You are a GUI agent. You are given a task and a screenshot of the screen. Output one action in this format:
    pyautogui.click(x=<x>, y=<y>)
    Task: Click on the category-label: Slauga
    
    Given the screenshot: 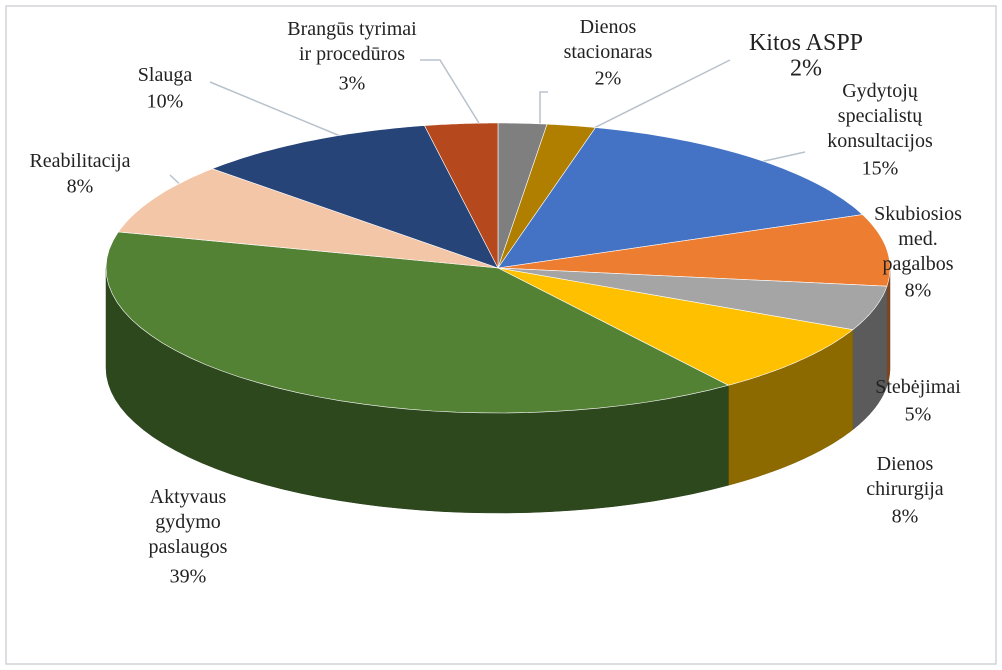 What is the action you would take?
    pyautogui.click(x=165, y=75)
    